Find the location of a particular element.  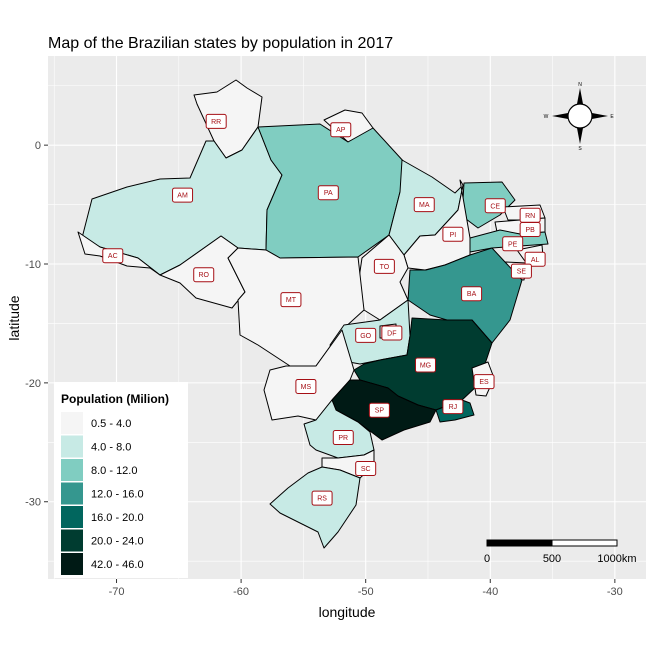

x-tick-label: -30 is located at coordinates (615, 592).